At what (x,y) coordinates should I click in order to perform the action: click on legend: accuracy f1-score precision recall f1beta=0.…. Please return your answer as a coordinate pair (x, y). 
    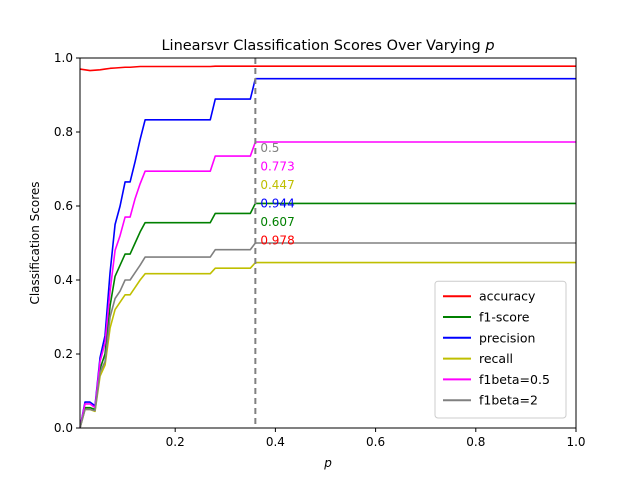
    Looking at the image, I should click on (500, 349).